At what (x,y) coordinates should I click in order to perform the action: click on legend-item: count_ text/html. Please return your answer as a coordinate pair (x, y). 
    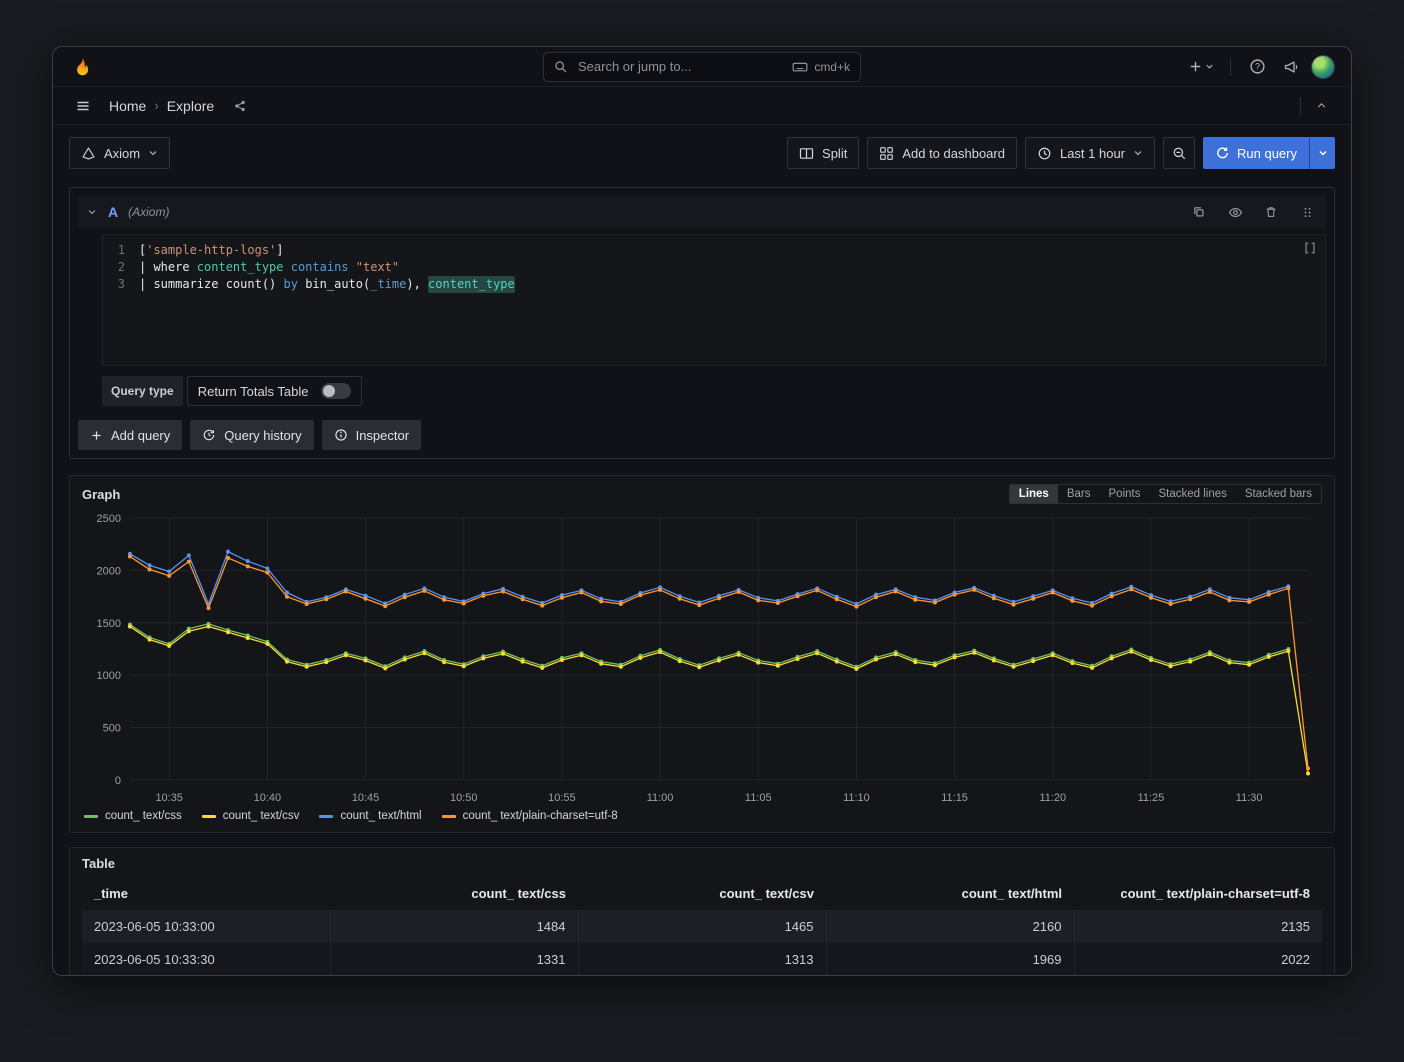
    Looking at the image, I should click on (370, 816).